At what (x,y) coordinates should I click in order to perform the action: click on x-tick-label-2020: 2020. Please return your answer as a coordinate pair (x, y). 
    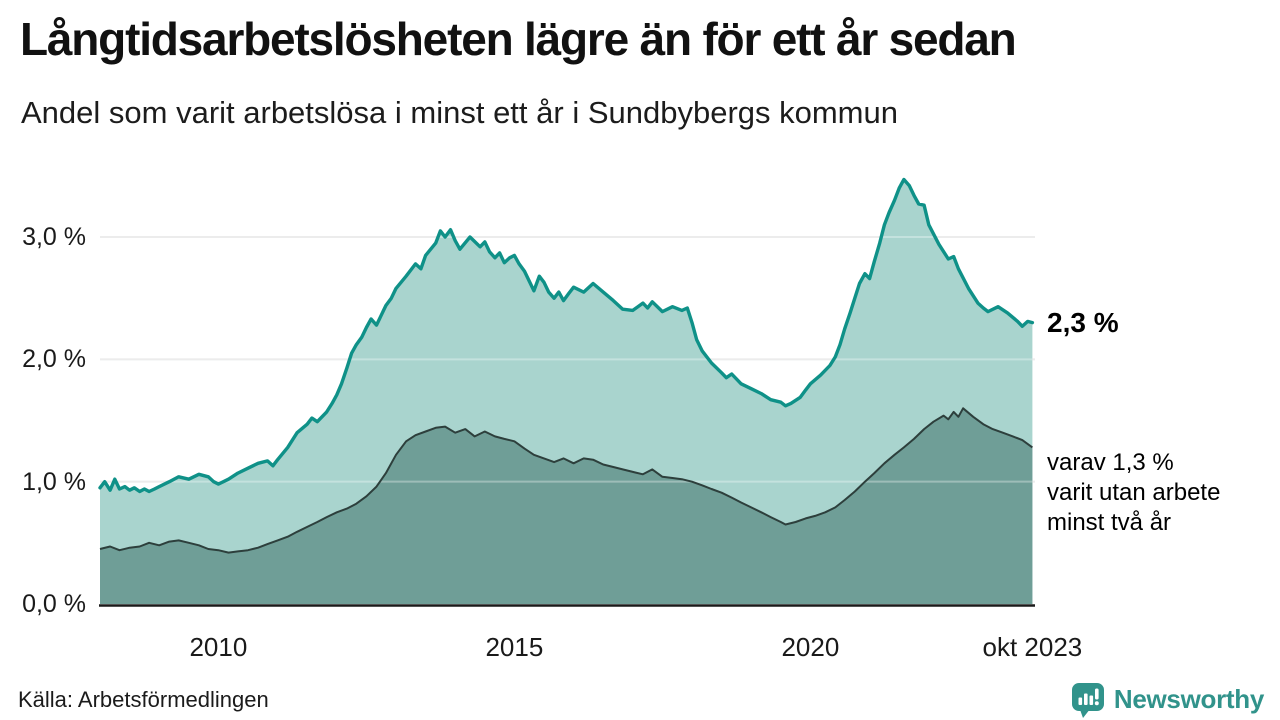
    Looking at the image, I should click on (810, 647).